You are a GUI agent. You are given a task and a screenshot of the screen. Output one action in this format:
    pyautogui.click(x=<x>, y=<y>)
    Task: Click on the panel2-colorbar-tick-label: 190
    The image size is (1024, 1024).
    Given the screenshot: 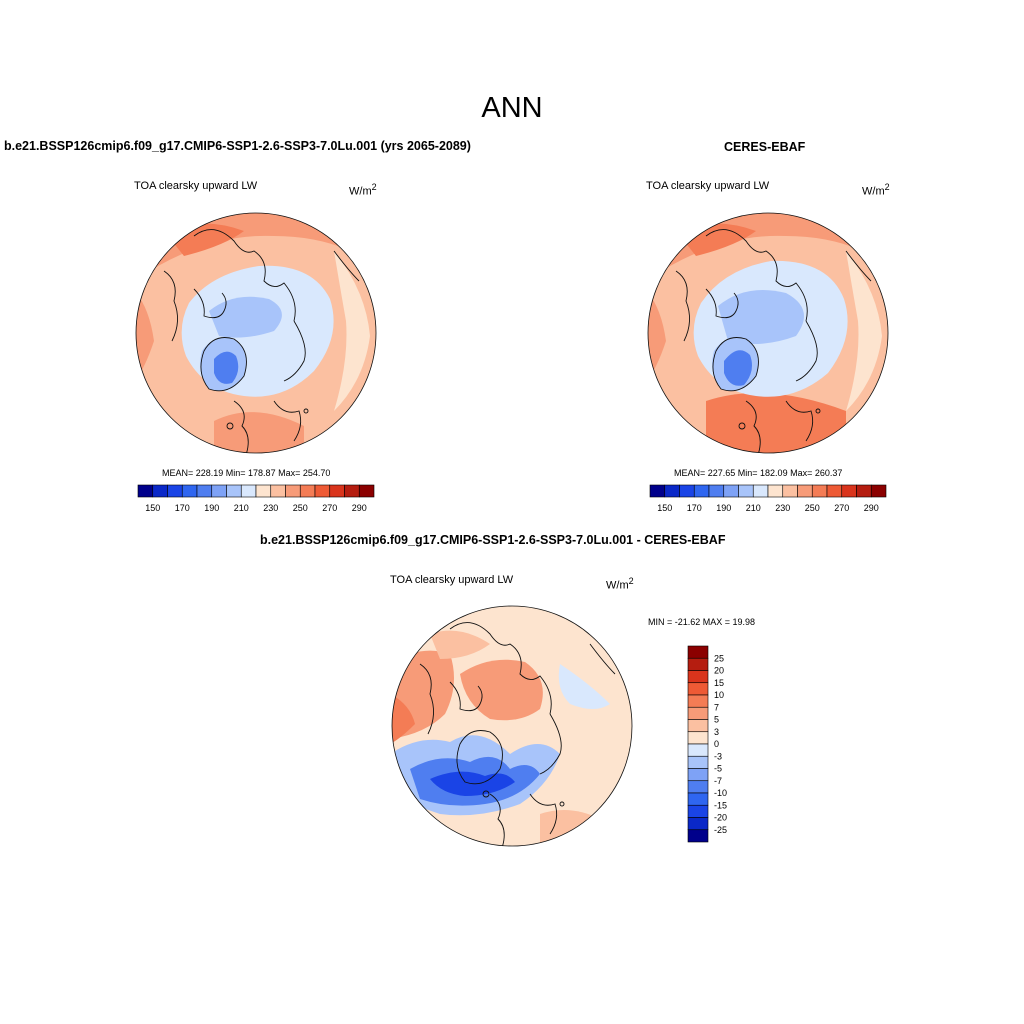 What is the action you would take?
    pyautogui.click(x=723, y=508)
    